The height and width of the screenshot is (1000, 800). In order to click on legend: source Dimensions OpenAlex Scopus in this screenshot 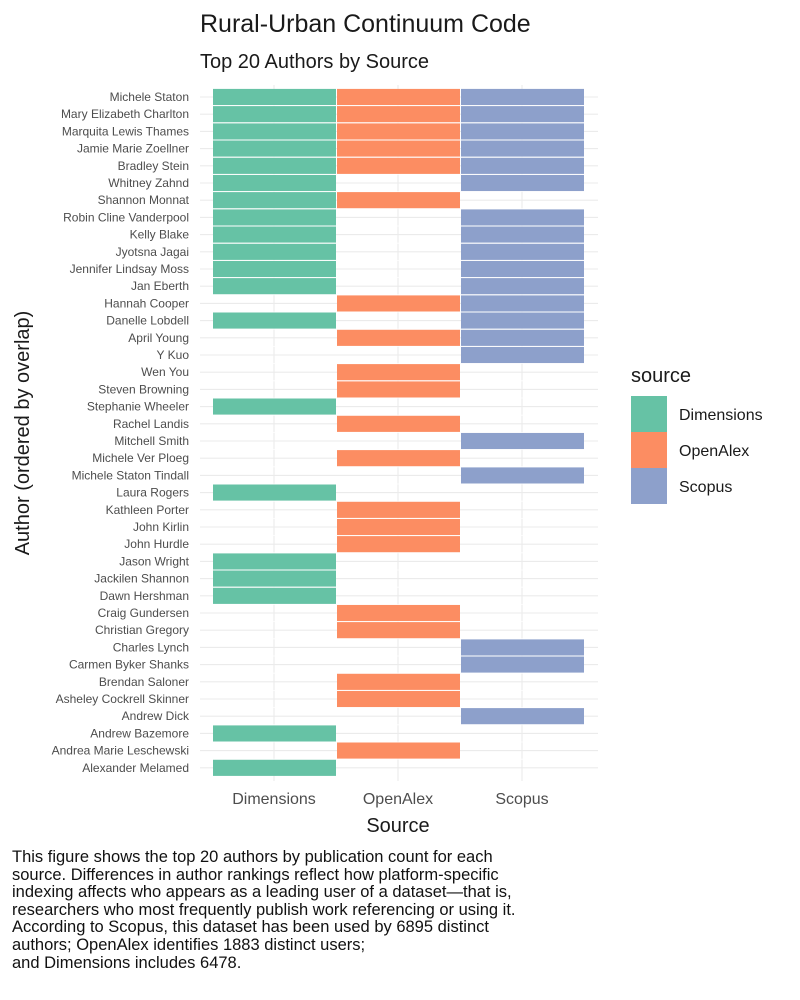, I will do `click(697, 434)`.